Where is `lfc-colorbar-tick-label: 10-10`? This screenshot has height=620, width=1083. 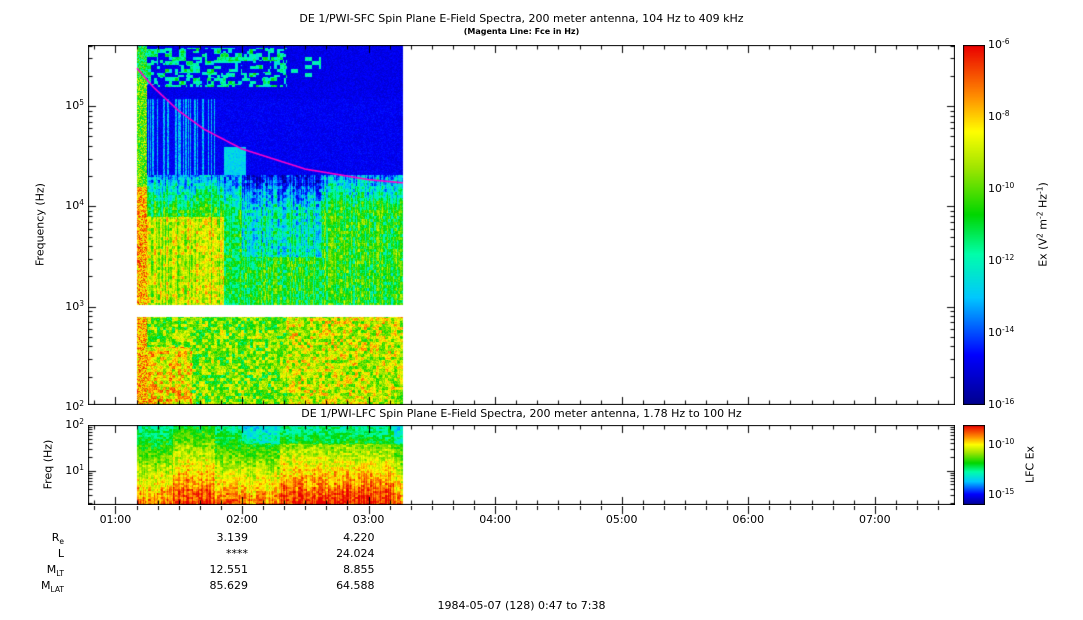
lfc-colorbar-tick-label: 10-10 is located at coordinates (1001, 444).